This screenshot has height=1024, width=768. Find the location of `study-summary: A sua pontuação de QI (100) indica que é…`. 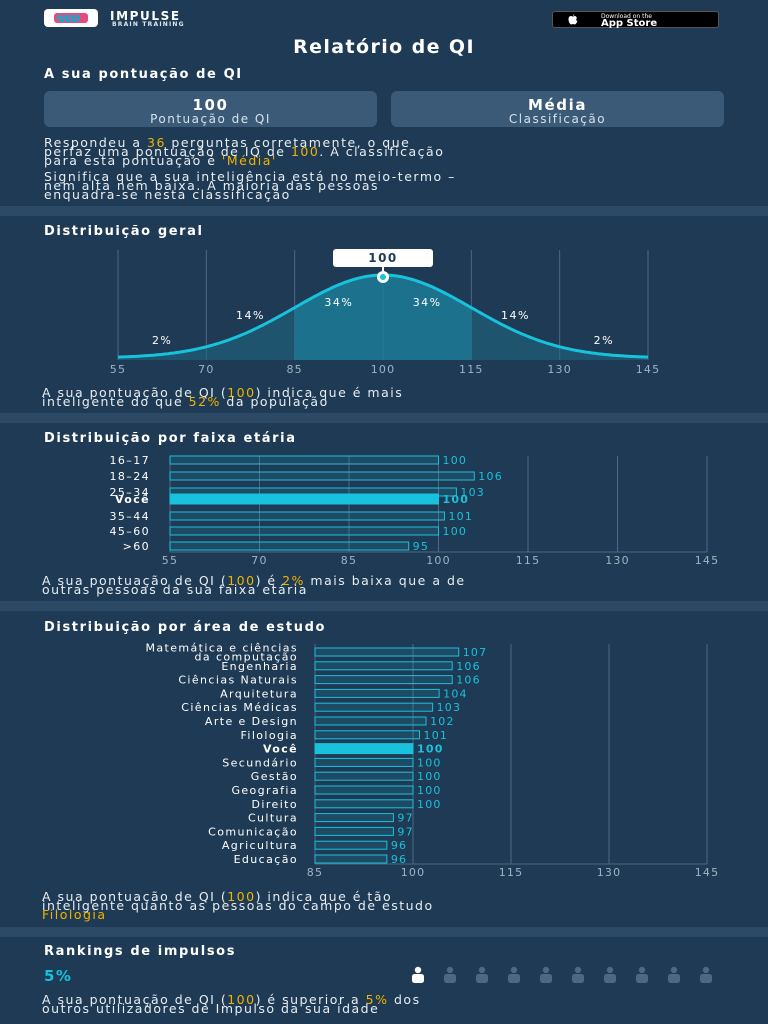

study-summary: A sua pontuação de QI (100) indica que é… is located at coordinates (392, 906).